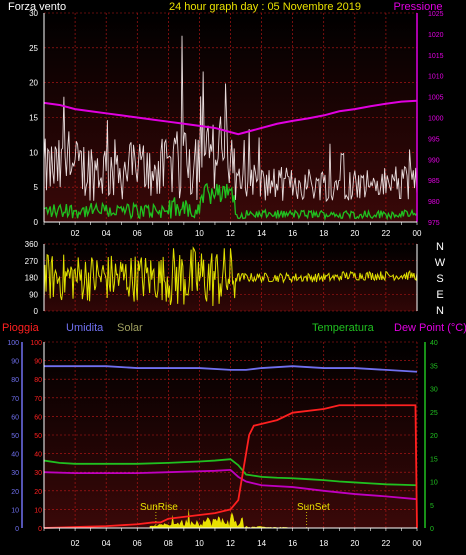  I want to click on annotation-sunset: SunSet, so click(313, 507).